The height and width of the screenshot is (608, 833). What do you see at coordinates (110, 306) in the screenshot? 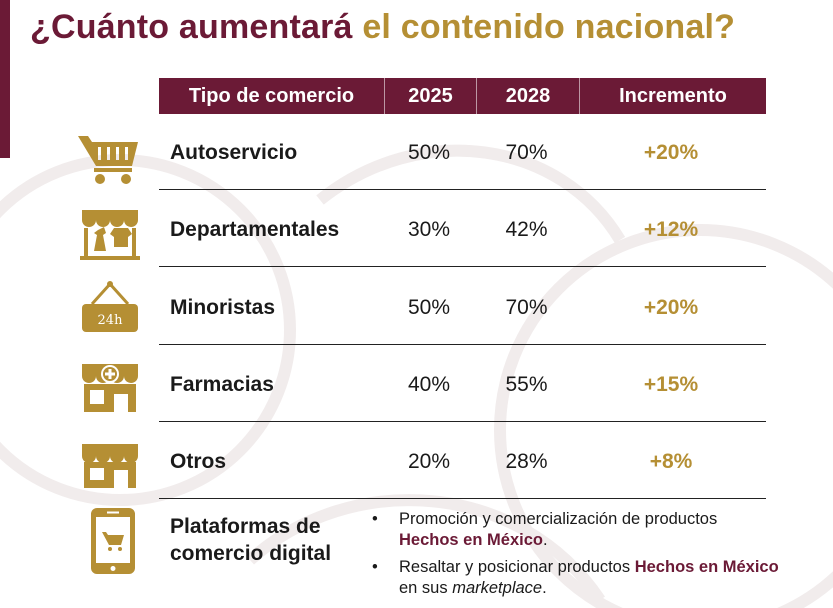
I see `open-24h-sign-icon: 24h` at bounding box center [110, 306].